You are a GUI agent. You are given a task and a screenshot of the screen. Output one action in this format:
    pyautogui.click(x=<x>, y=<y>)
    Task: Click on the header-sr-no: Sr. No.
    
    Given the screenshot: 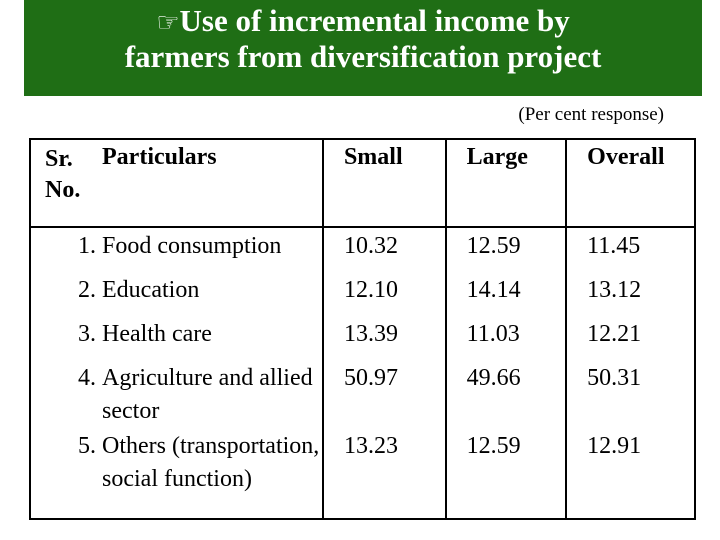 What is the action you would take?
    pyautogui.click(x=66, y=183)
    